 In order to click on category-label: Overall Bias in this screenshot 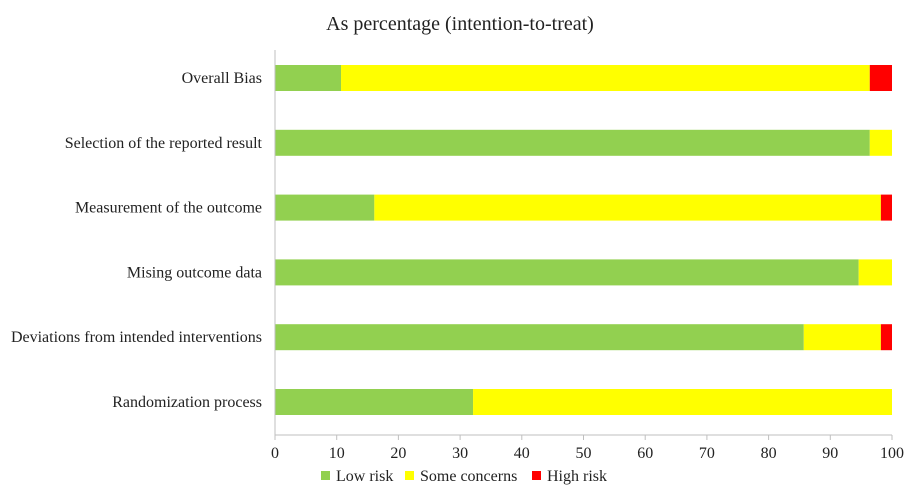, I will do `click(222, 78)`.